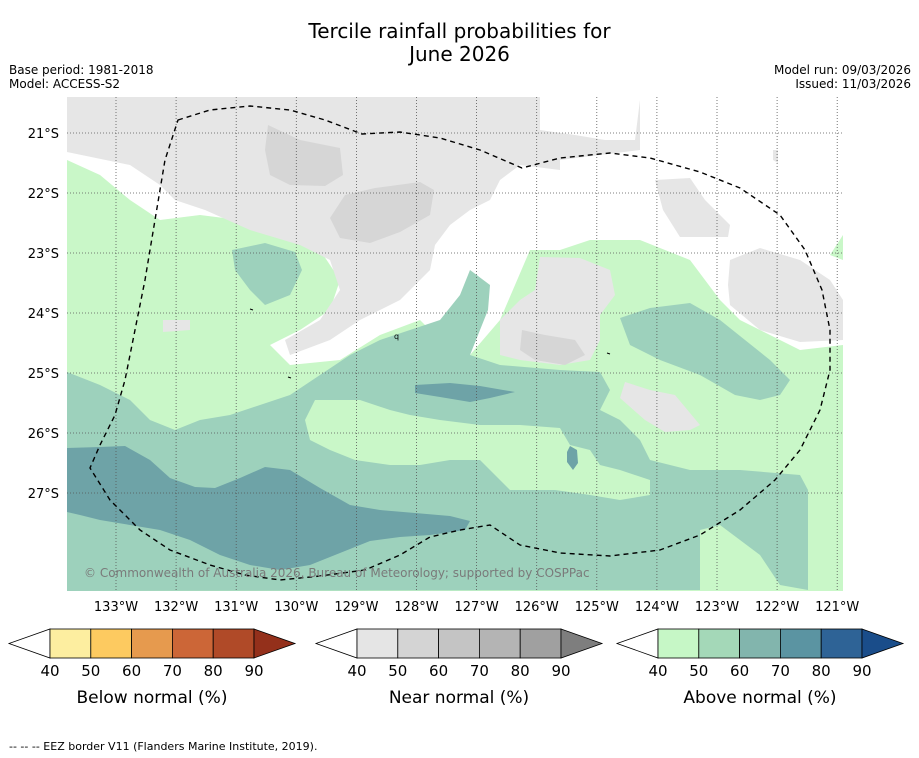 This screenshot has height=758, width=919. What do you see at coordinates (356, 607) in the screenshot?
I see `x-tick-label: 129°W` at bounding box center [356, 607].